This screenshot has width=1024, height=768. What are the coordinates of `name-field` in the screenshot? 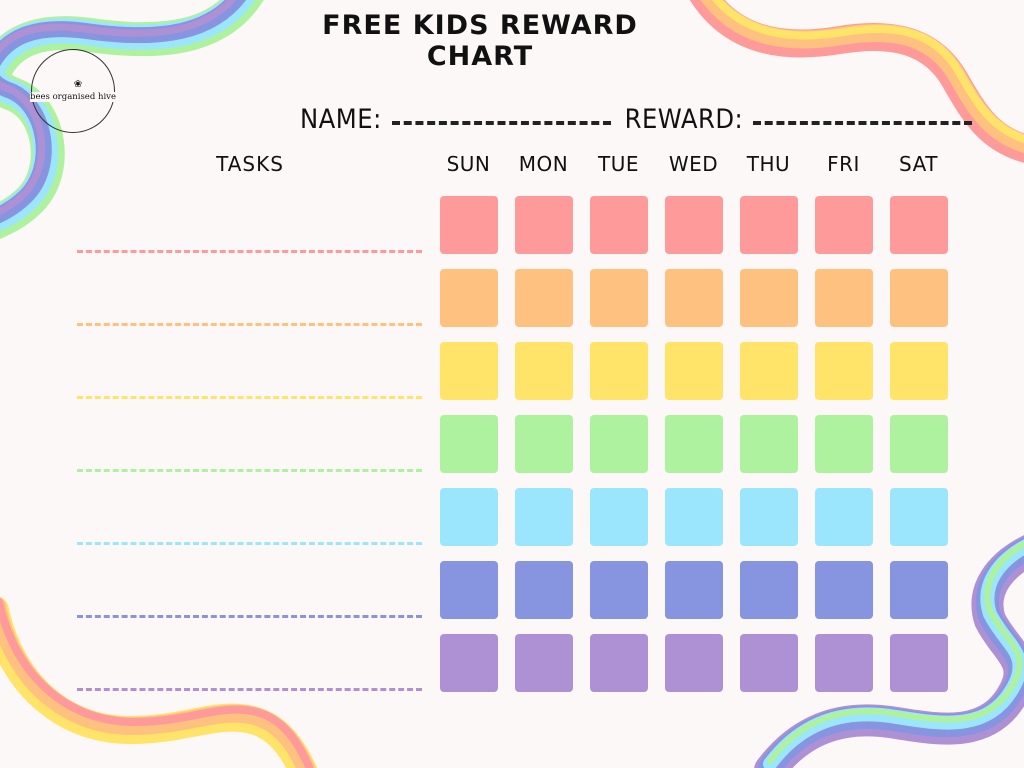 It's located at (501, 123).